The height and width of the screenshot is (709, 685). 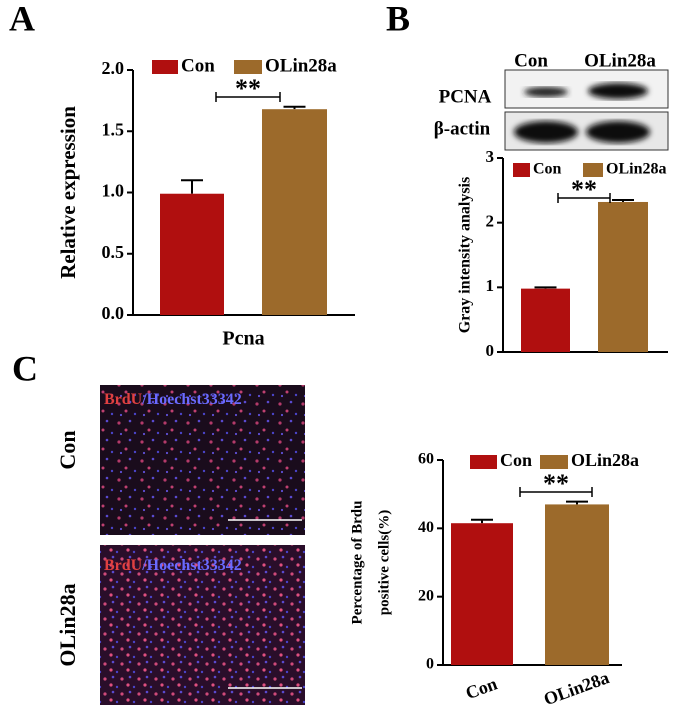 What do you see at coordinates (620, 60) in the screenshot?
I see `blot-column-label: OLin28a` at bounding box center [620, 60].